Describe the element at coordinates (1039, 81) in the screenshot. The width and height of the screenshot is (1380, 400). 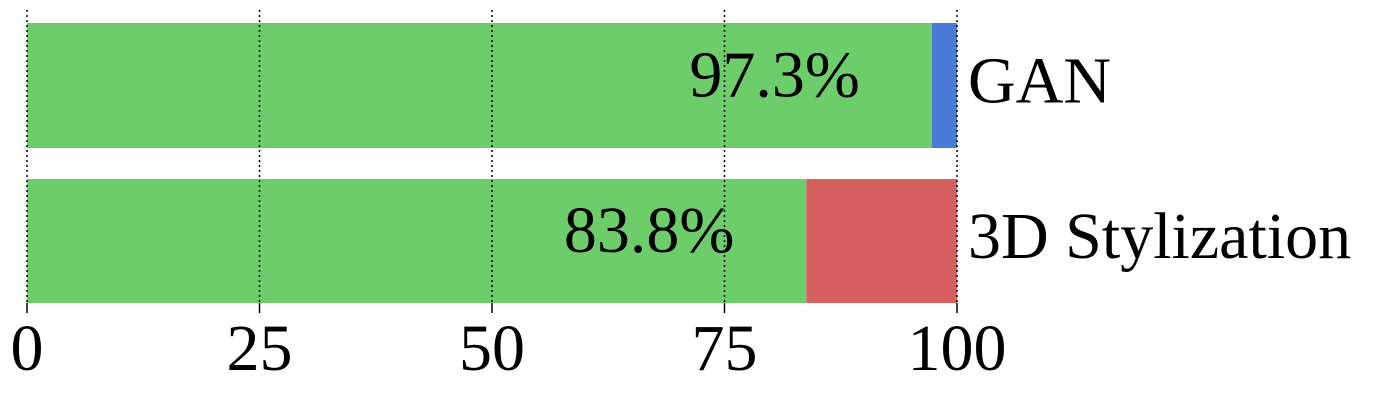
I see `category-label: GAN` at that location.